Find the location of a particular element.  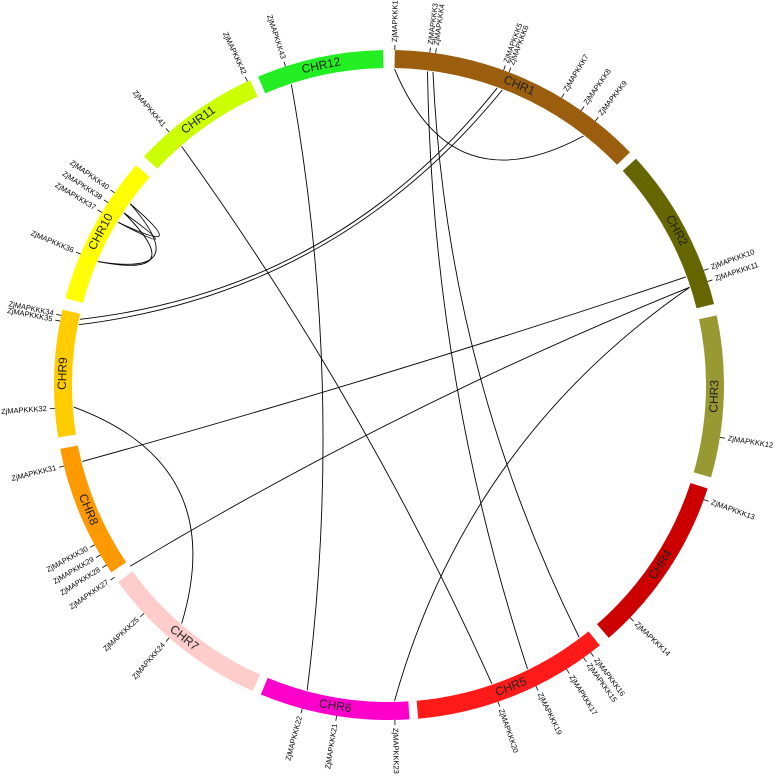

chromosome-label: CHR6 is located at coordinates (335, 705).